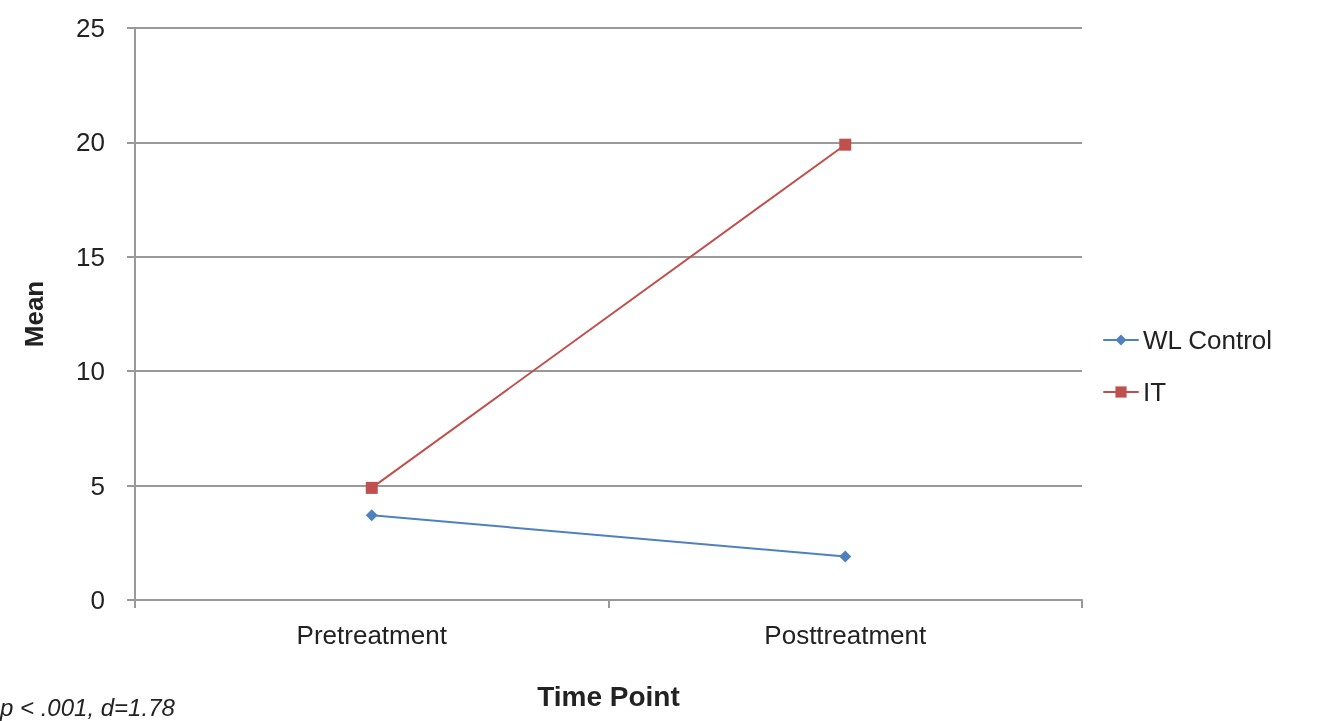 This screenshot has width=1330, height=721. Describe the element at coordinates (1155, 392) in the screenshot. I see `legend-label: IT` at that location.